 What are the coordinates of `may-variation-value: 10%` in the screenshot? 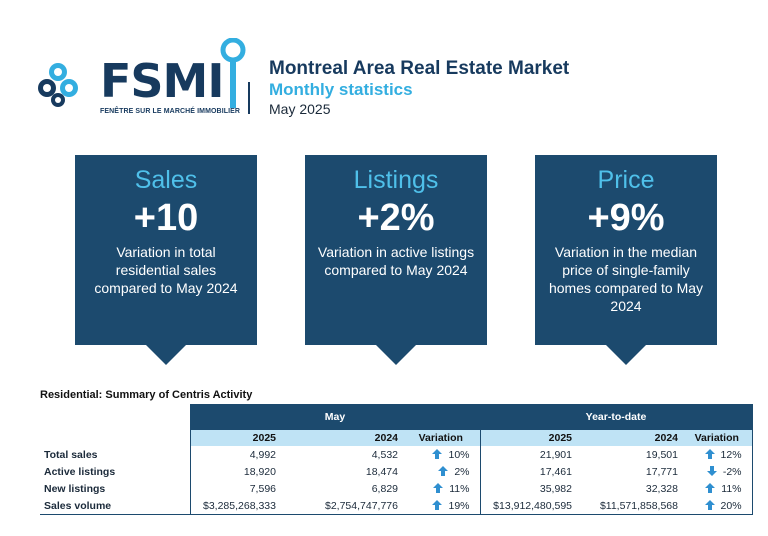 It's located at (459, 454).